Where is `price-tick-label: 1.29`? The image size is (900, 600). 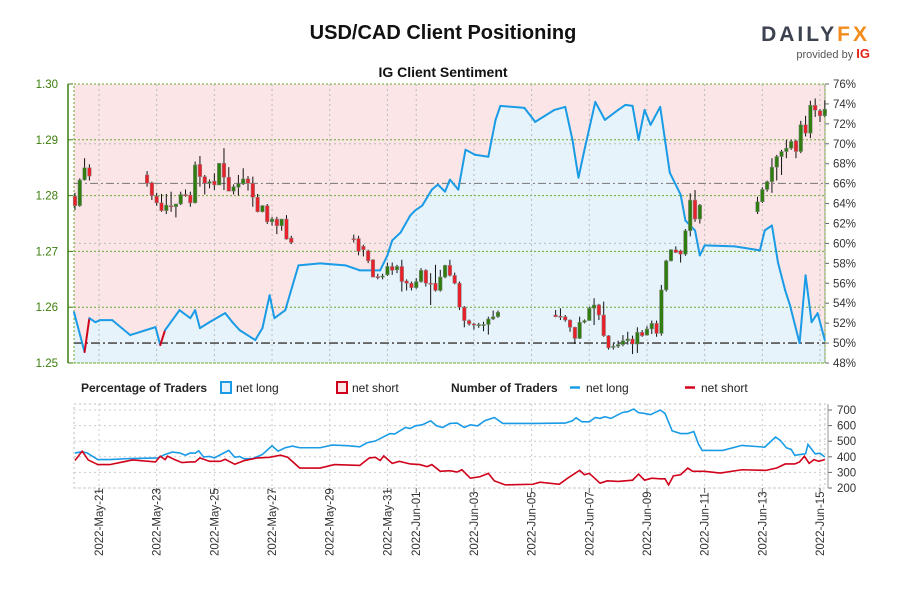 price-tick-label: 1.29 is located at coordinates (47, 141).